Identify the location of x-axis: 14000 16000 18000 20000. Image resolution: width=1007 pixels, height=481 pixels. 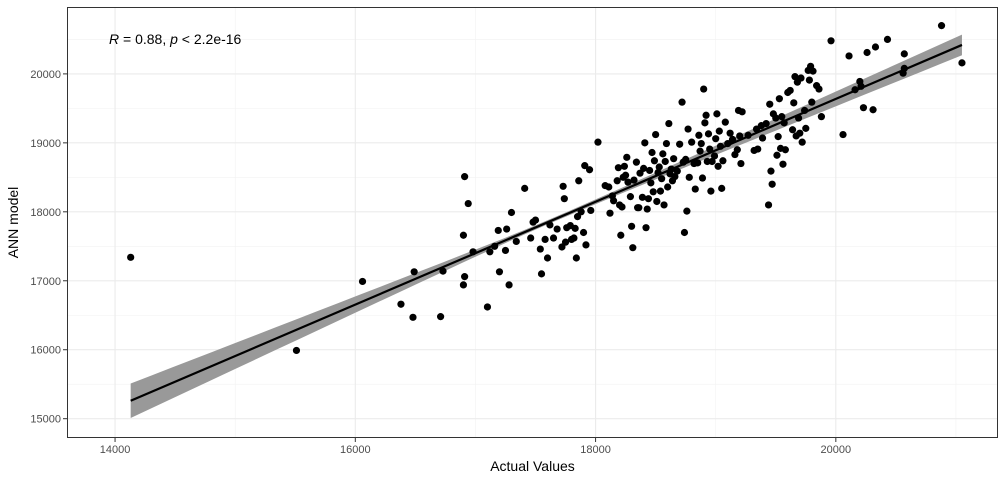
(475, 447).